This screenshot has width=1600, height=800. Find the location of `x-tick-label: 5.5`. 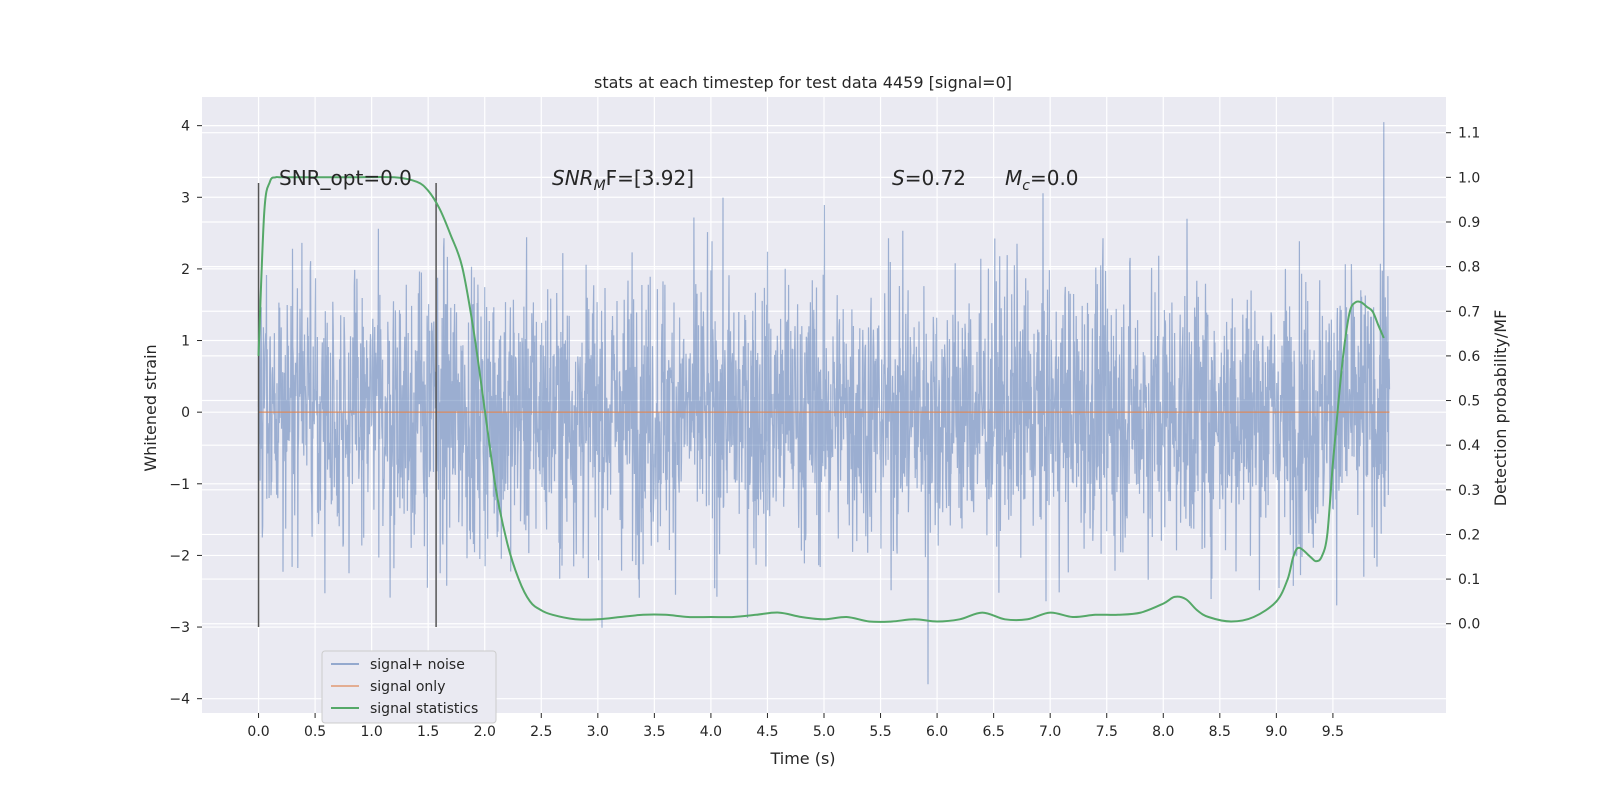

x-tick-label: 5.5 is located at coordinates (880, 732).